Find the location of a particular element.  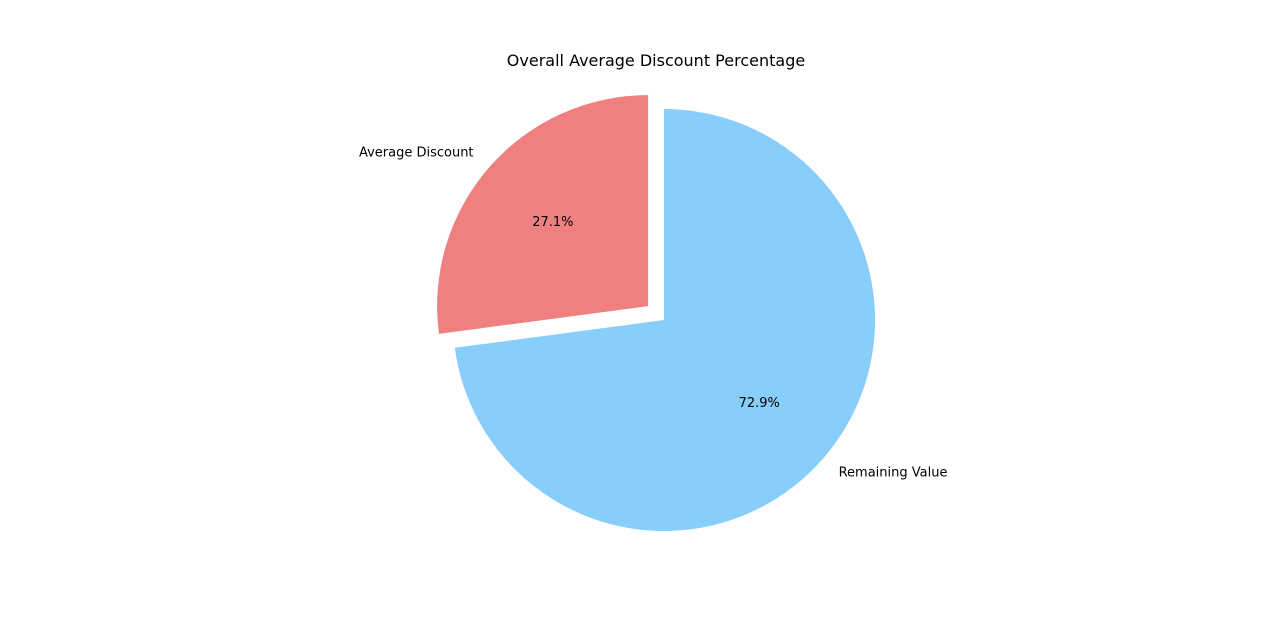

slice-category-label: Average Discount is located at coordinates (416, 153).